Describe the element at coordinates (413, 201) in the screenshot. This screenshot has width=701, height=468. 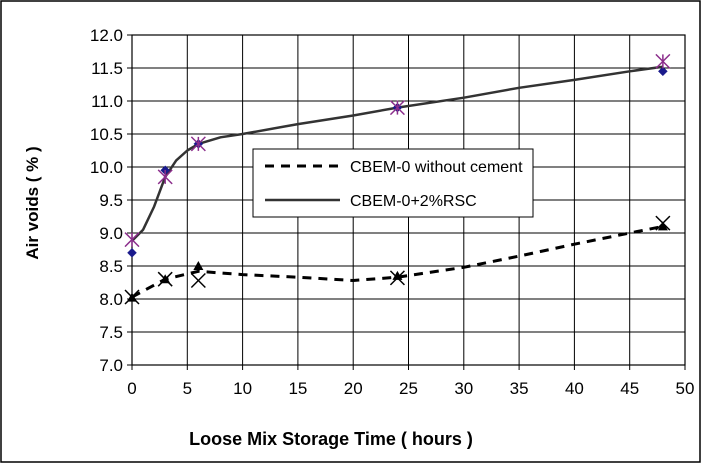
I see `legend-label-series-2: CBEM-0+2%RSC` at that location.